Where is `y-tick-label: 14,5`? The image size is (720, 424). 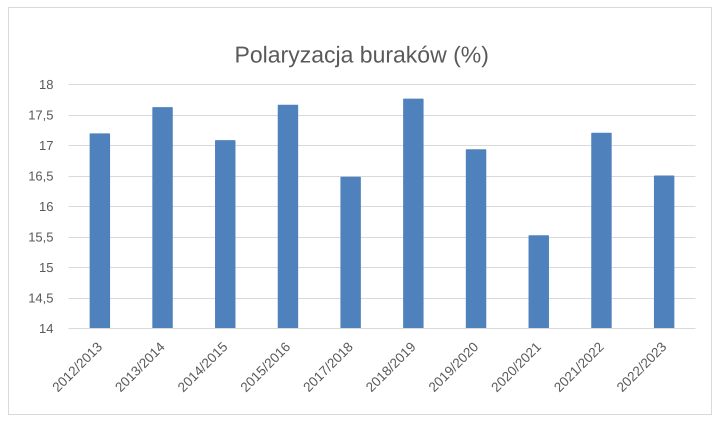 y-tick-label: 14,5 is located at coordinates (41, 298).